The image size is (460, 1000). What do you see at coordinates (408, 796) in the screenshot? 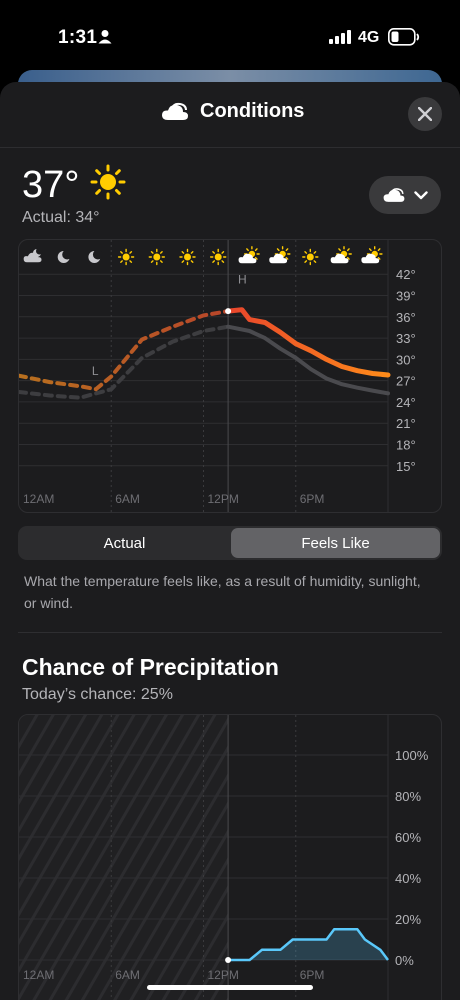
I see `y-tick-label: 80%` at bounding box center [408, 796].